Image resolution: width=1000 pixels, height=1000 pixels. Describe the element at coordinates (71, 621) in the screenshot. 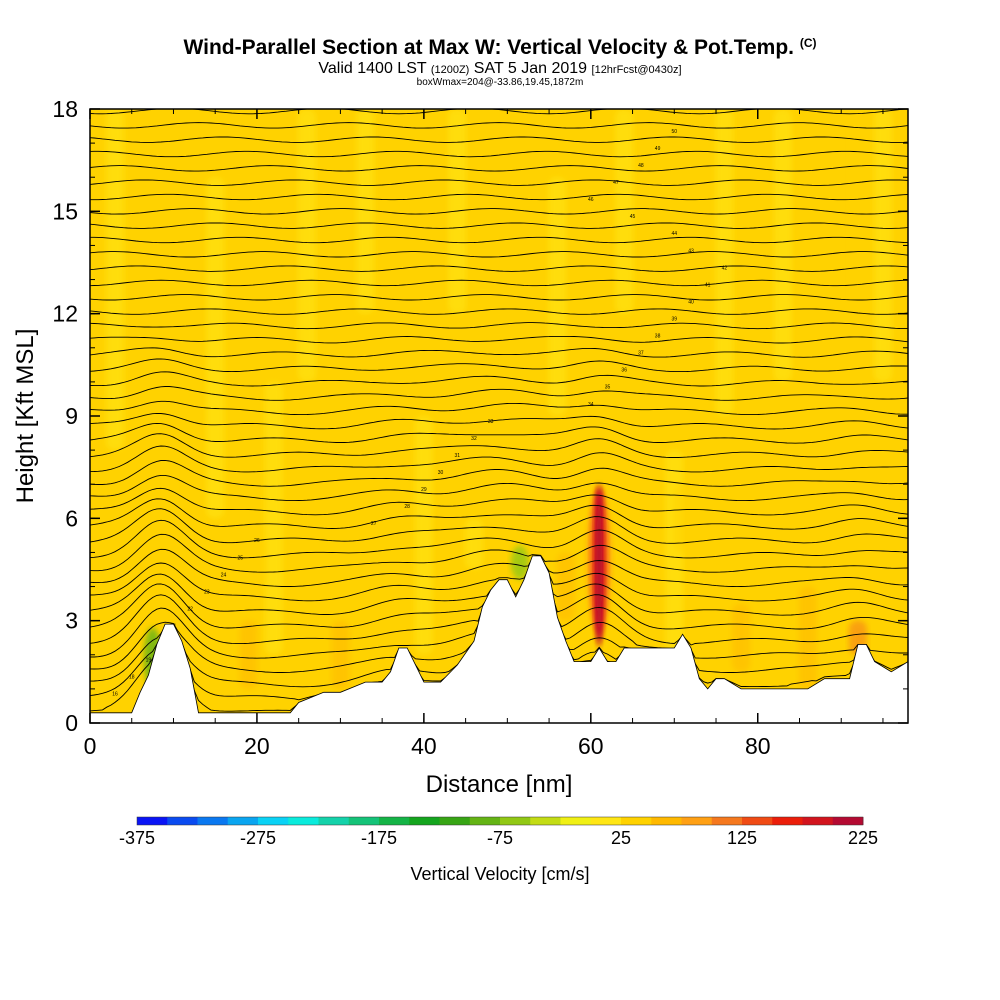

I see `y-tick-label: 3` at that location.